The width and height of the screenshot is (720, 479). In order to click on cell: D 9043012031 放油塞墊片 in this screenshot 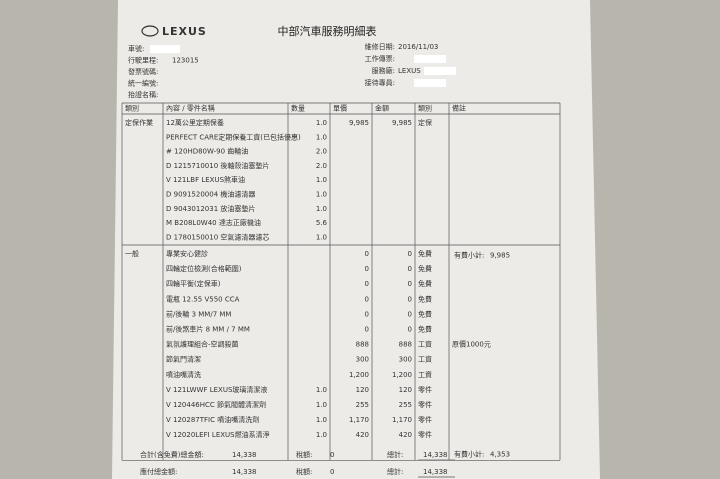, I will do `click(210, 208)`.